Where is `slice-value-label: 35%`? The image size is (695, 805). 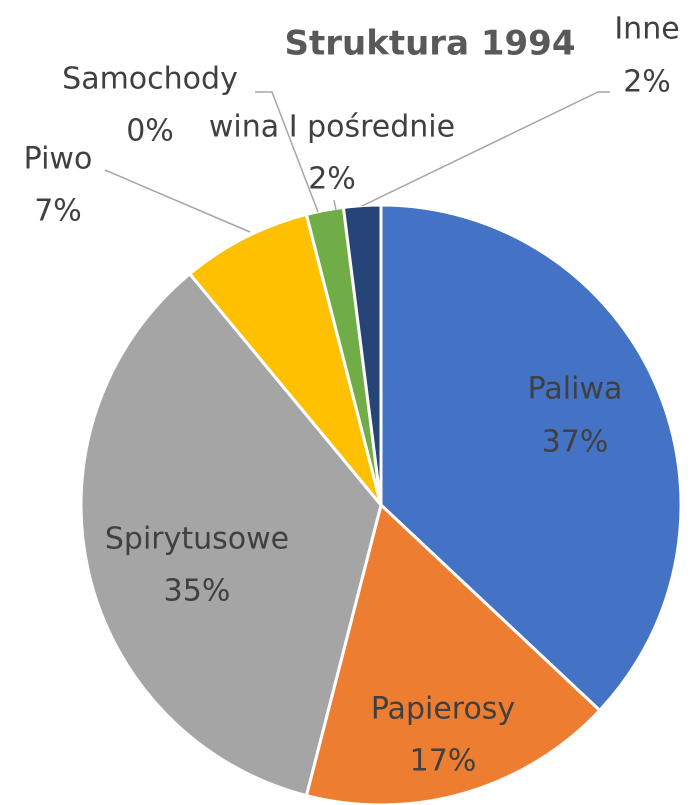 slice-value-label: 35% is located at coordinates (197, 591).